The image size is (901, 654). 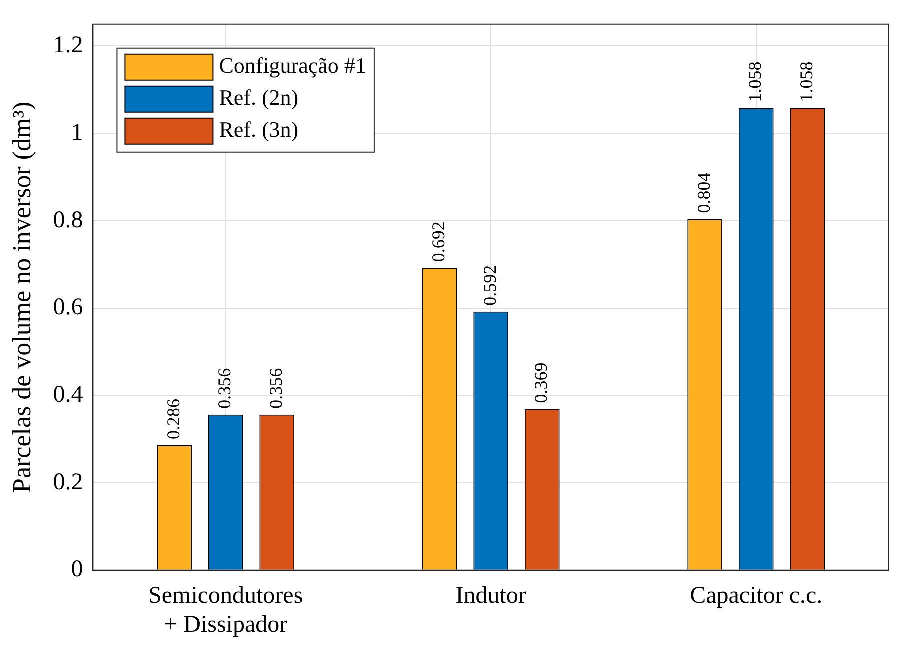 I want to click on y-tick-label: 1.2, so click(x=68, y=45).